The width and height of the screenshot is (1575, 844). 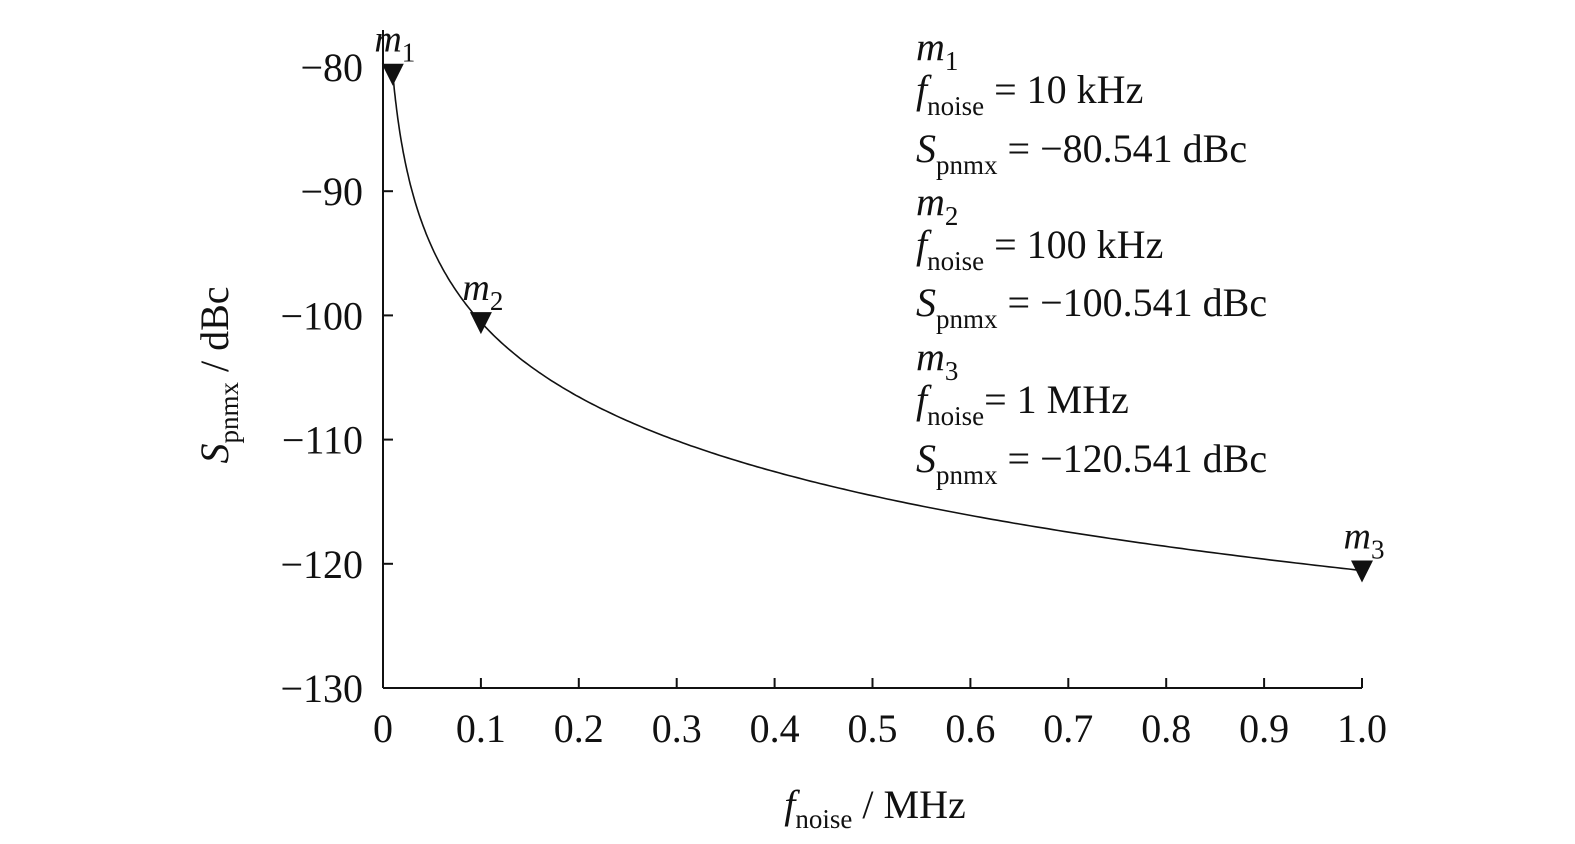 I want to click on x-tick-label: 0.3, so click(x=677, y=728).